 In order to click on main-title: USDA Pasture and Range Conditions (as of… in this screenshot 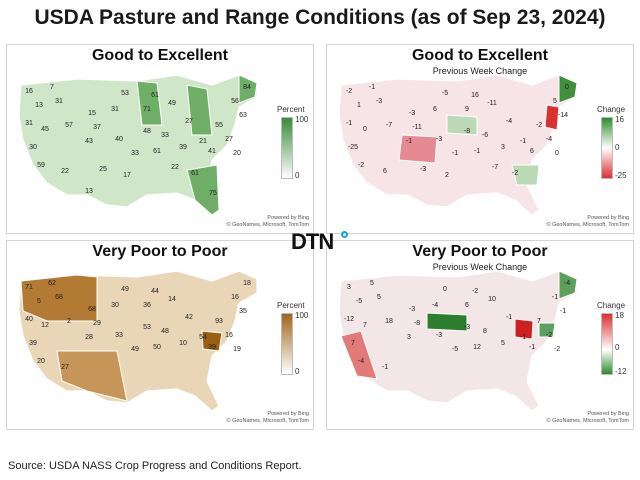, I will do `click(320, 17)`.